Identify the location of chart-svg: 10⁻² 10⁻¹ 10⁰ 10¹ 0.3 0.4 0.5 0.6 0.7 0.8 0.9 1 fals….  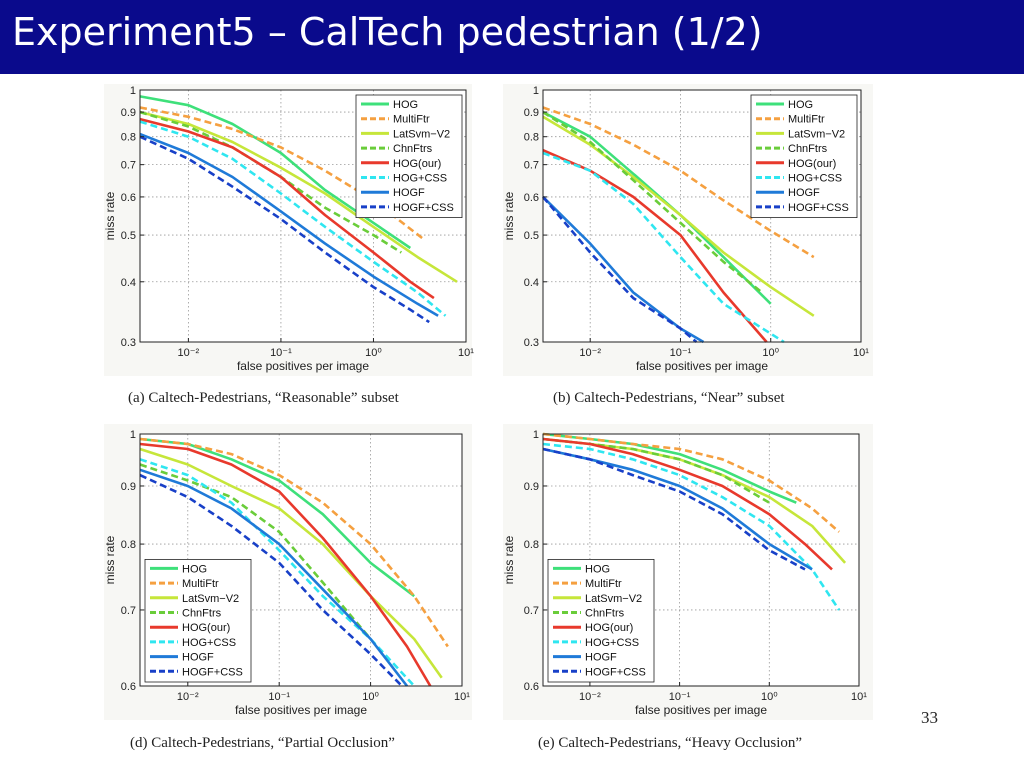
(685, 229).